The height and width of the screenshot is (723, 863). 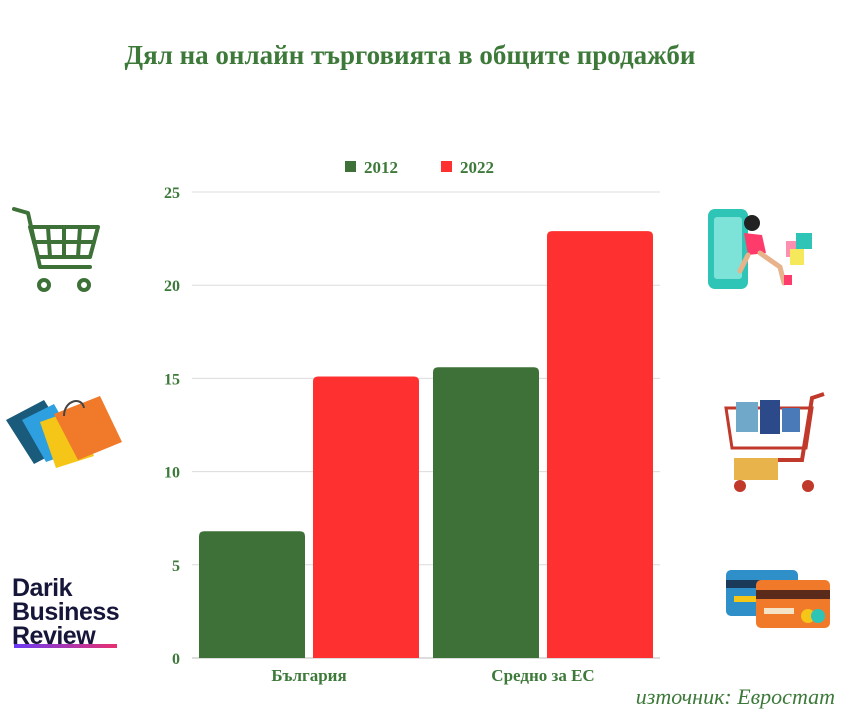 I want to click on source-note: източник: Евростат, so click(x=735, y=696).